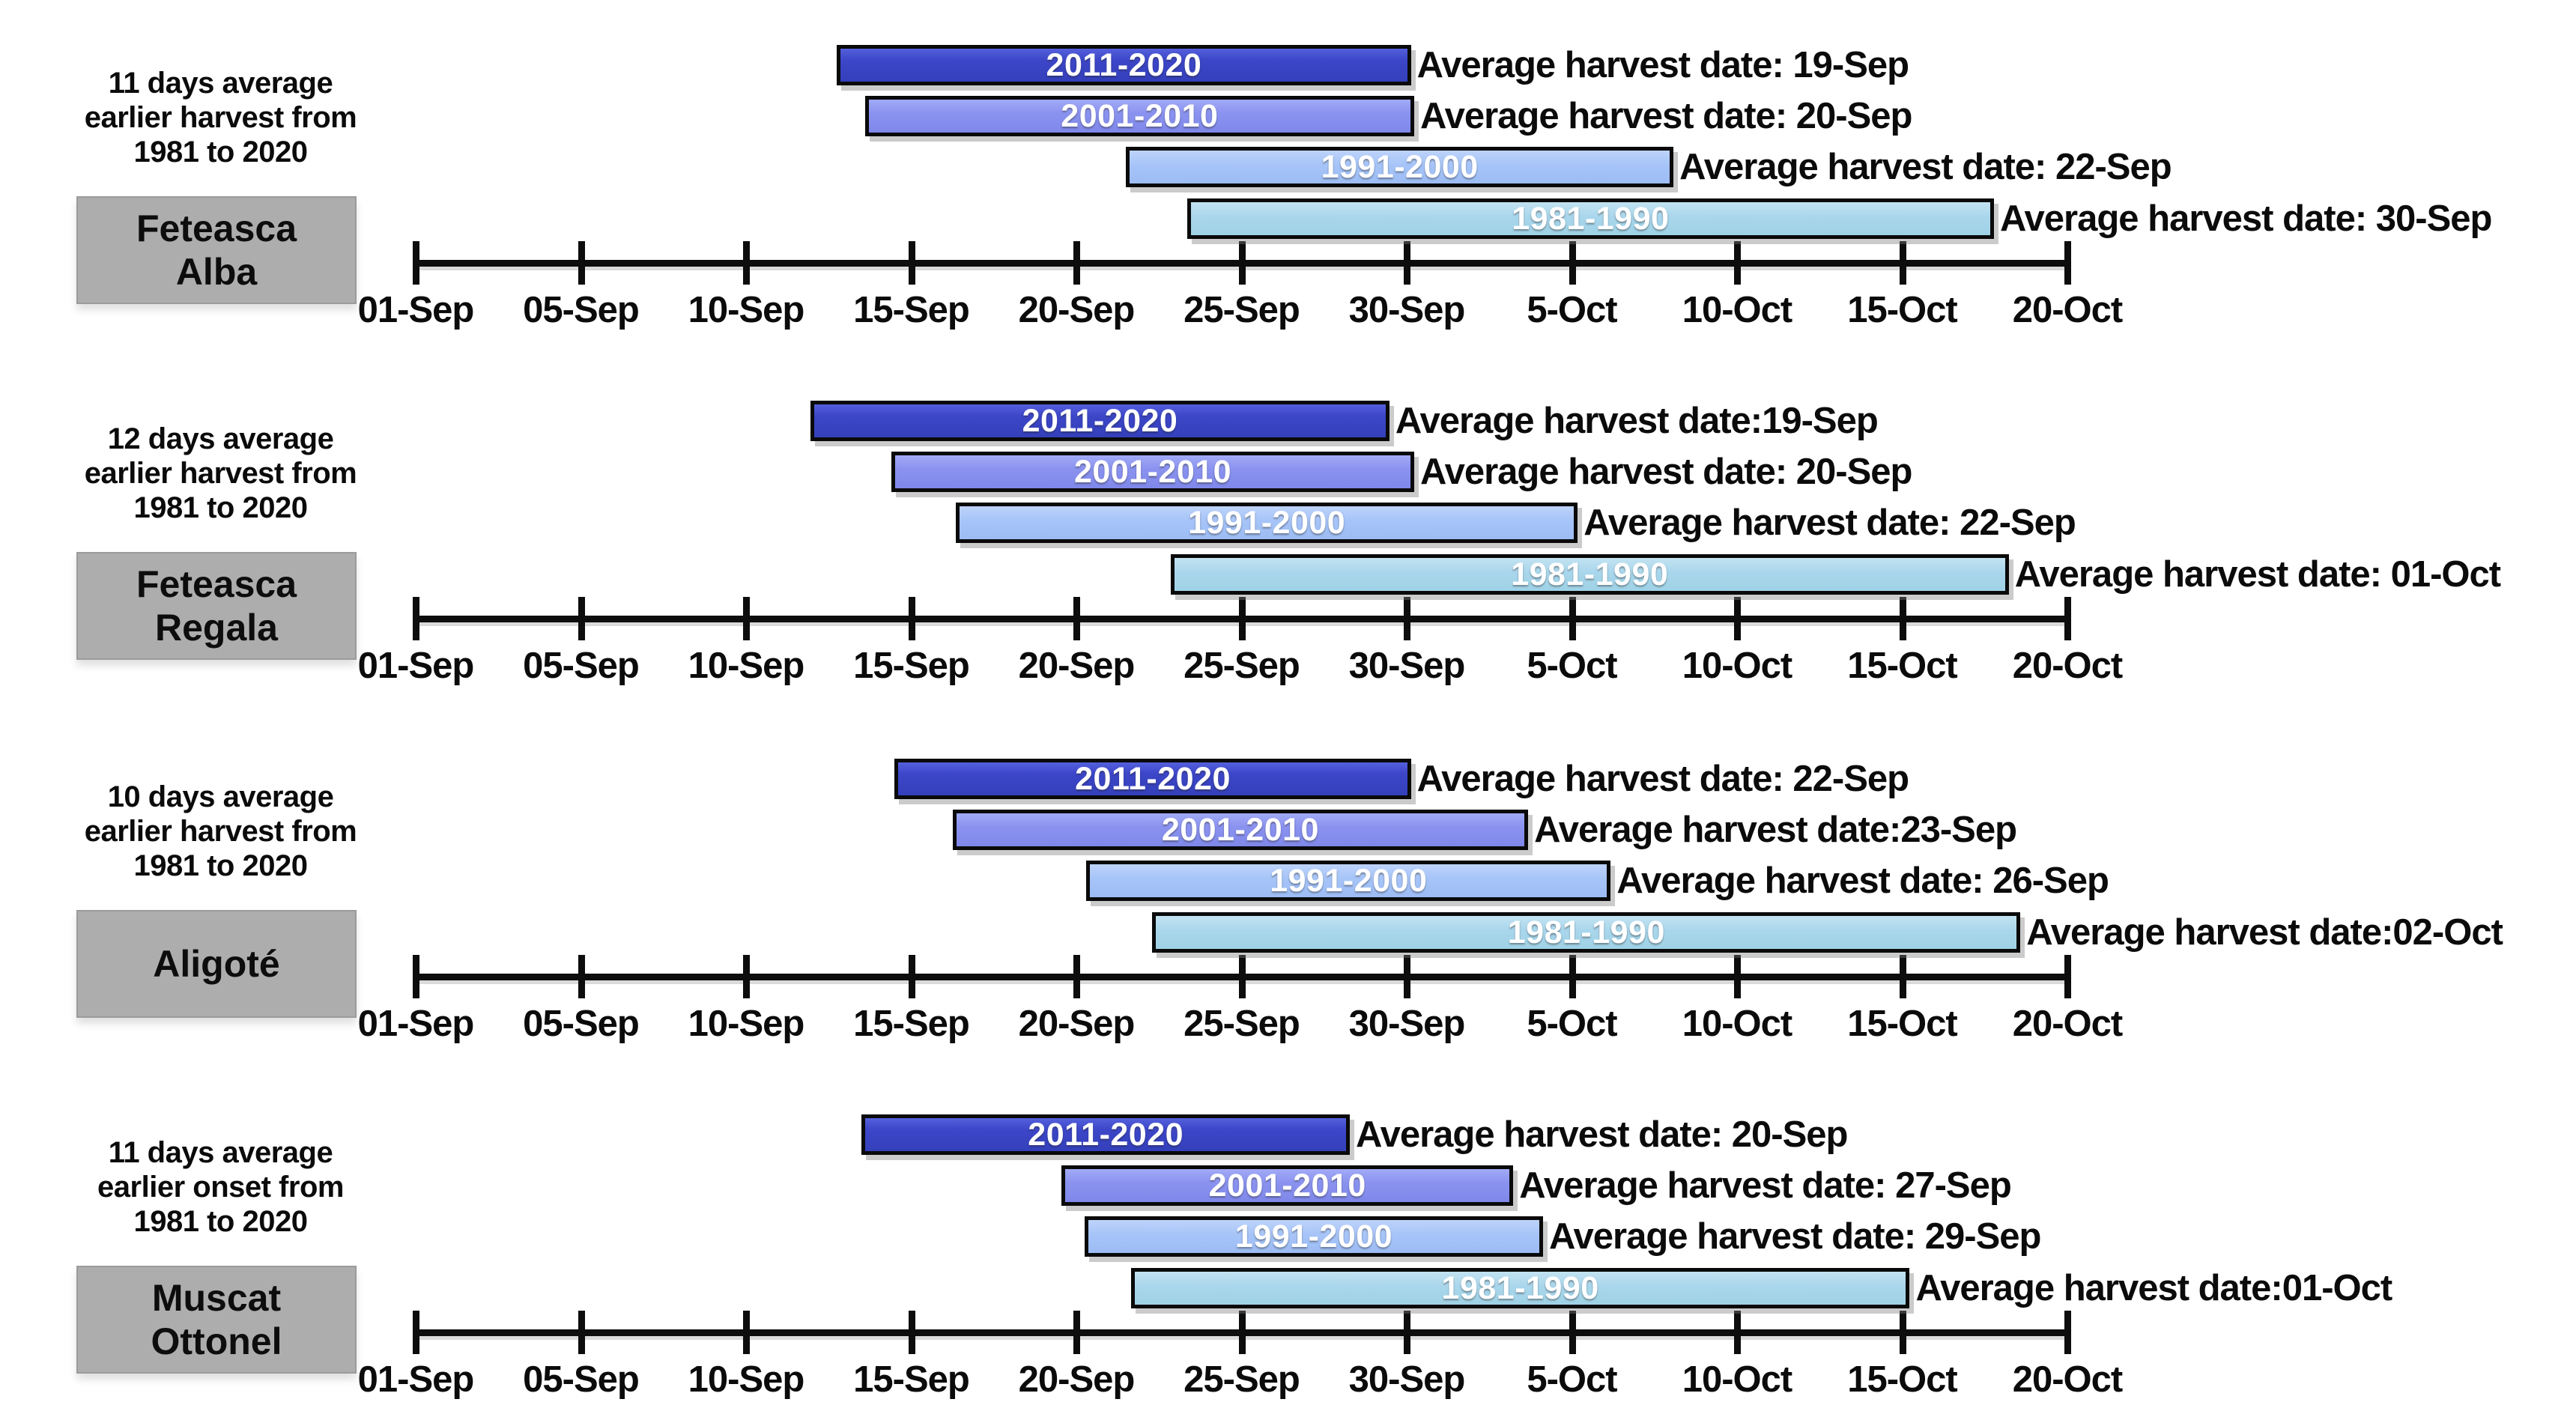 The height and width of the screenshot is (1423, 2576). What do you see at coordinates (2245, 218) in the screenshot?
I see `average-harvest-date-label: Average harvest date: 30-Sep` at bounding box center [2245, 218].